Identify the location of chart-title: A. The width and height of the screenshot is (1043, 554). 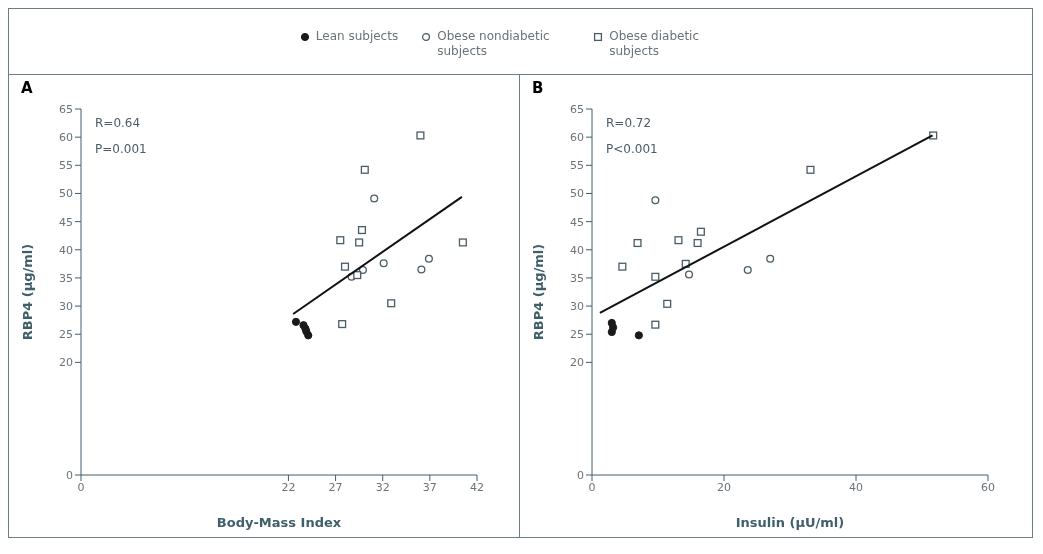
(27, 88).